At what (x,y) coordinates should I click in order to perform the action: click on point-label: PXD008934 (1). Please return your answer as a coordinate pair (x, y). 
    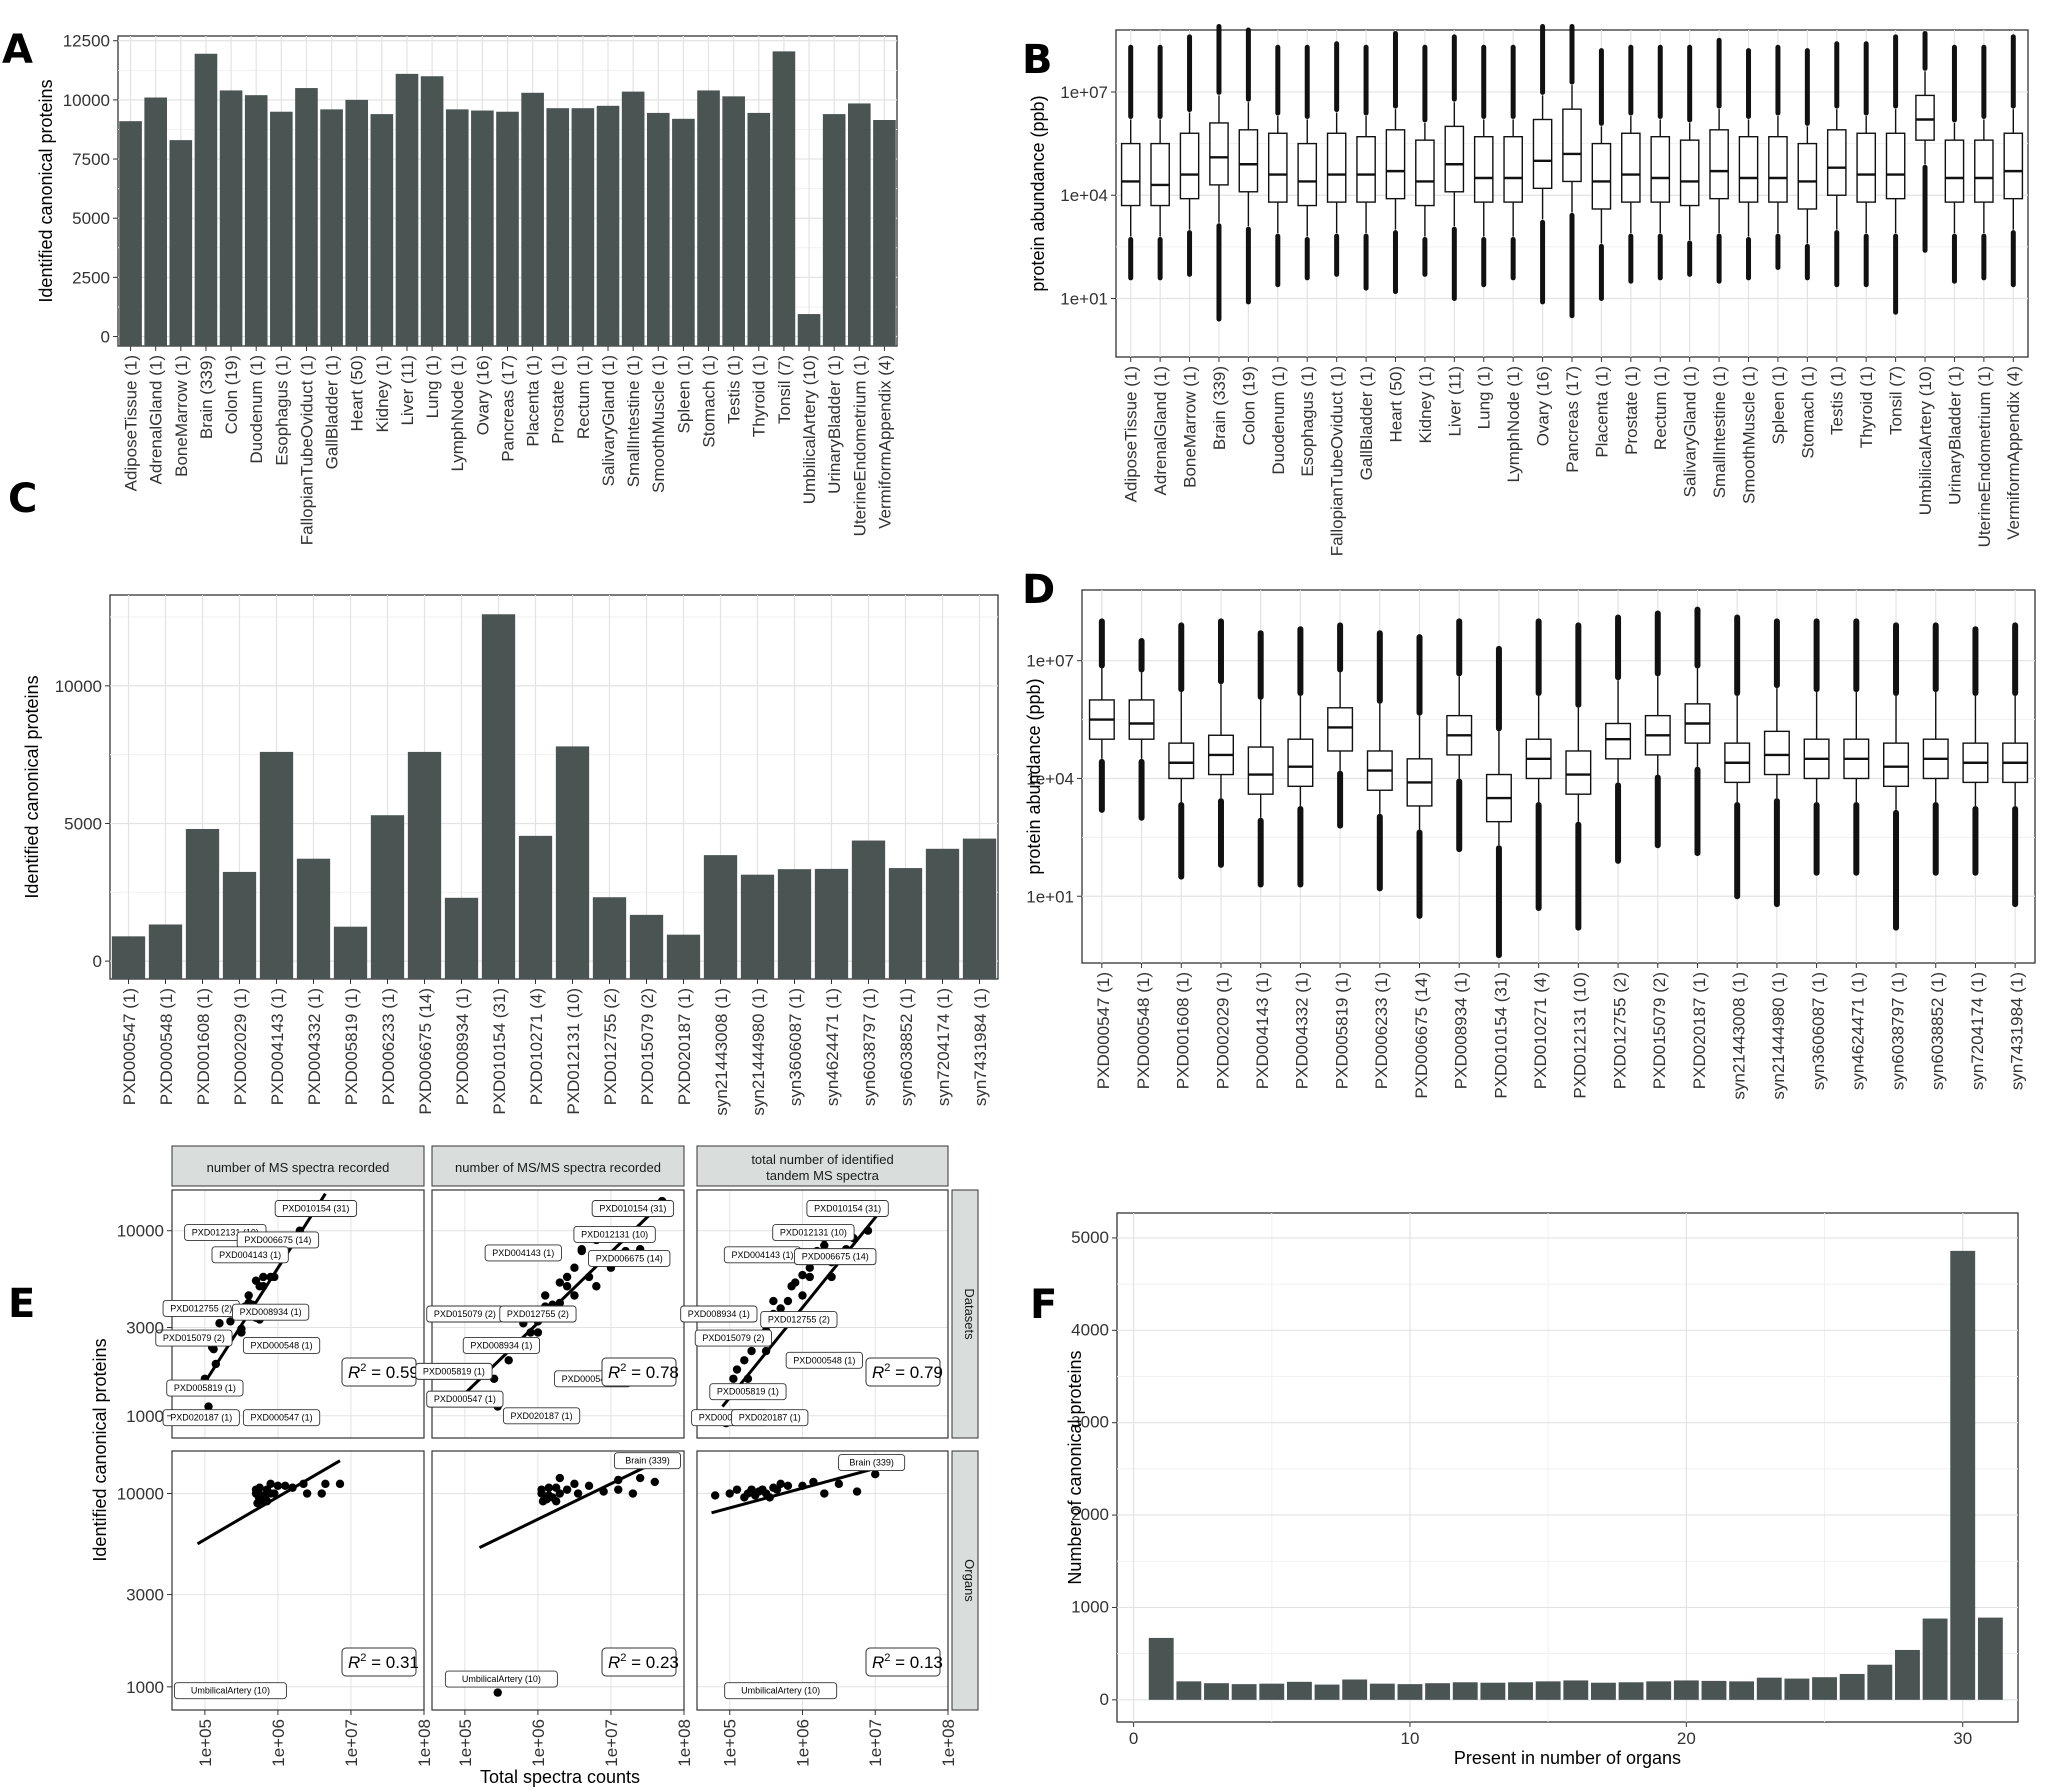
    Looking at the image, I should click on (501, 1345).